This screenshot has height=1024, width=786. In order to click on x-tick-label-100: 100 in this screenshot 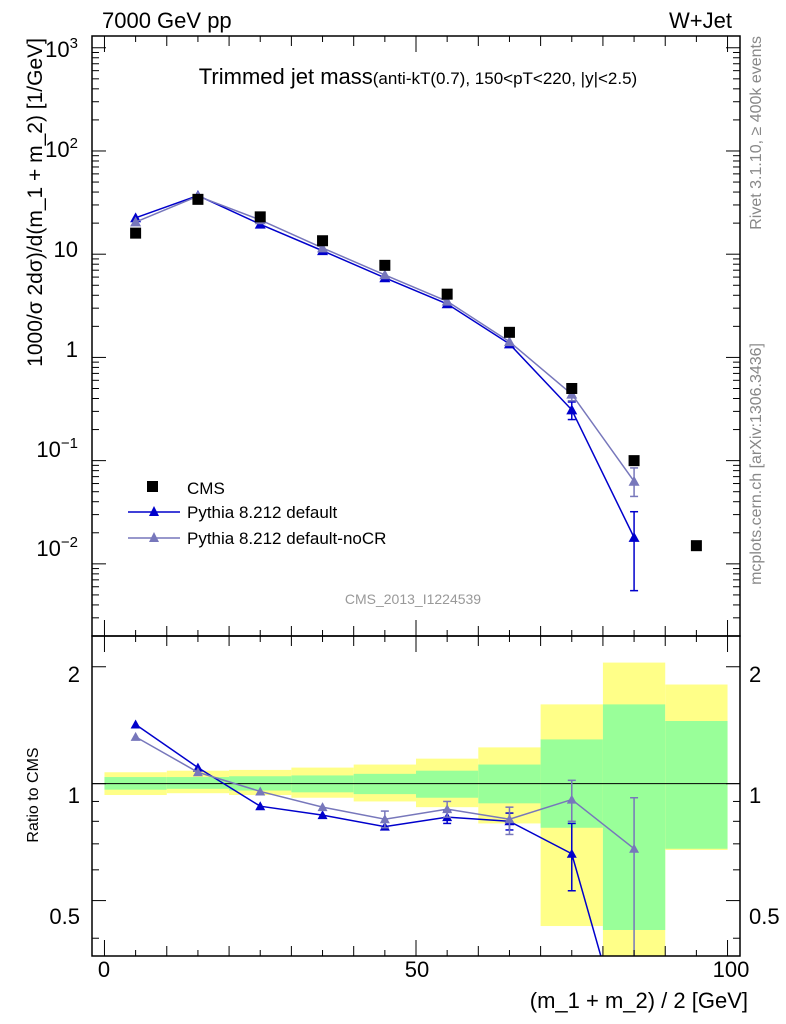, I will do `click(731, 969)`.